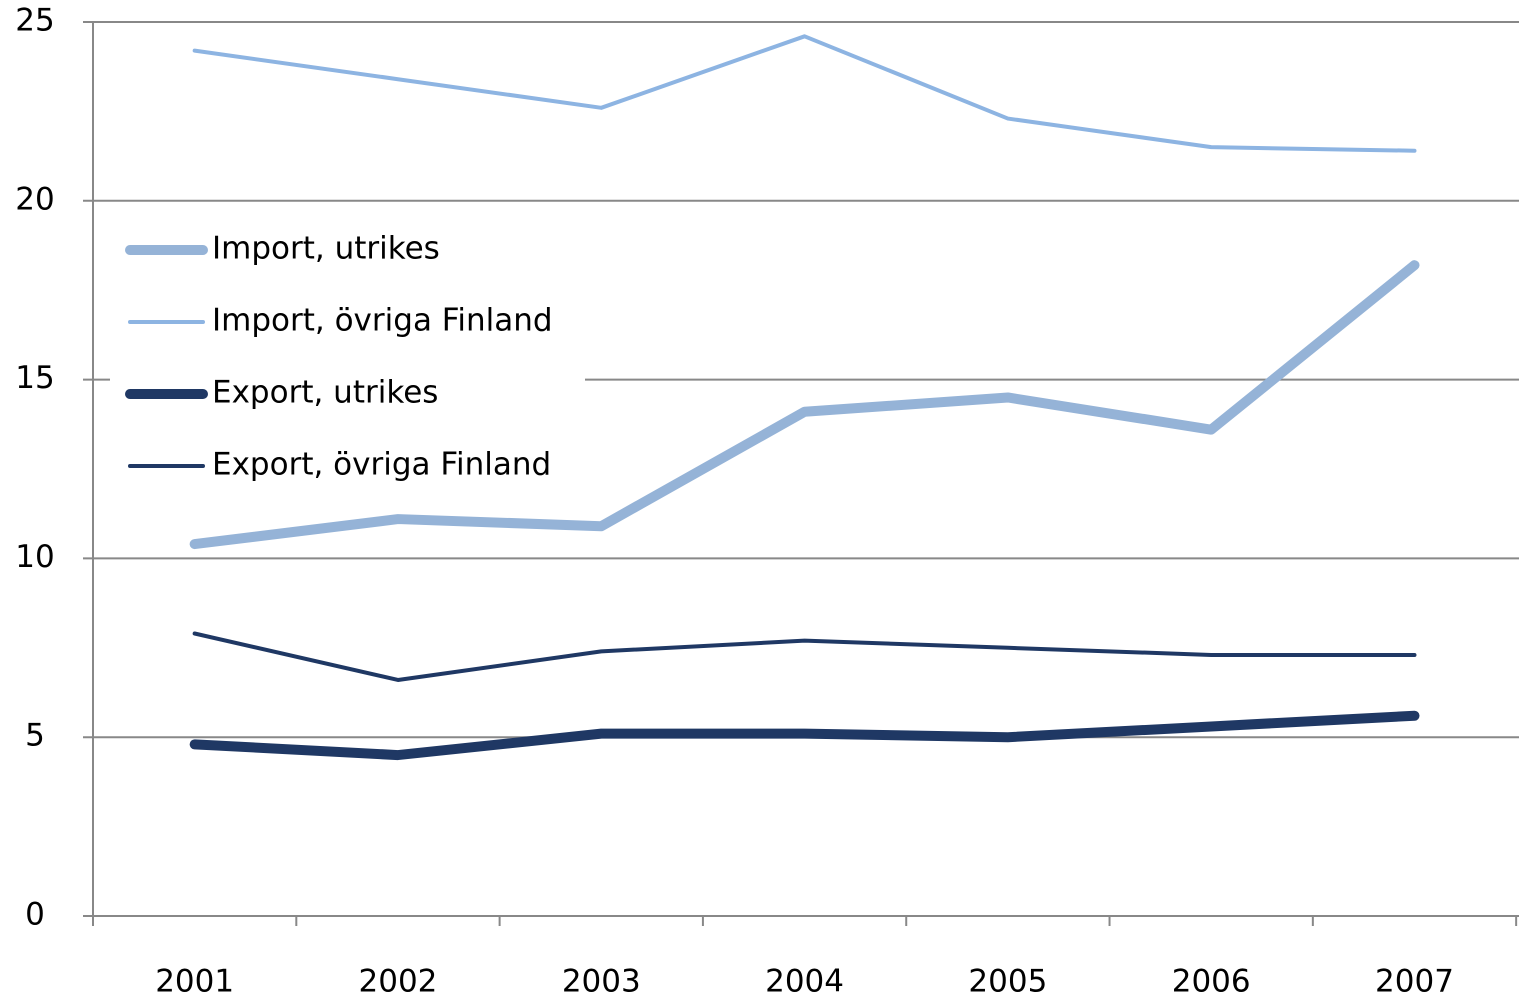 The width and height of the screenshot is (1519, 1000). Describe the element at coordinates (34, 557) in the screenshot. I see `y-tick-label: 10` at that location.